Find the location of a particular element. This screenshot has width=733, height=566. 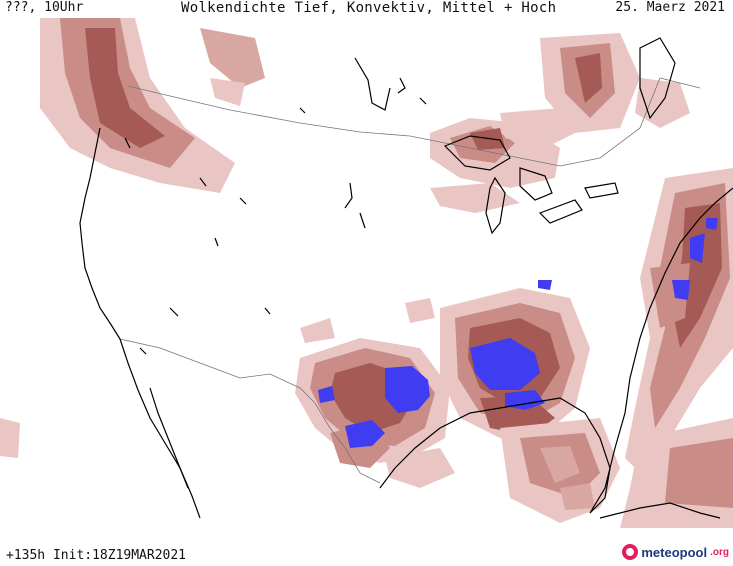

us-mexico-border is located at coordinates (250, 411).